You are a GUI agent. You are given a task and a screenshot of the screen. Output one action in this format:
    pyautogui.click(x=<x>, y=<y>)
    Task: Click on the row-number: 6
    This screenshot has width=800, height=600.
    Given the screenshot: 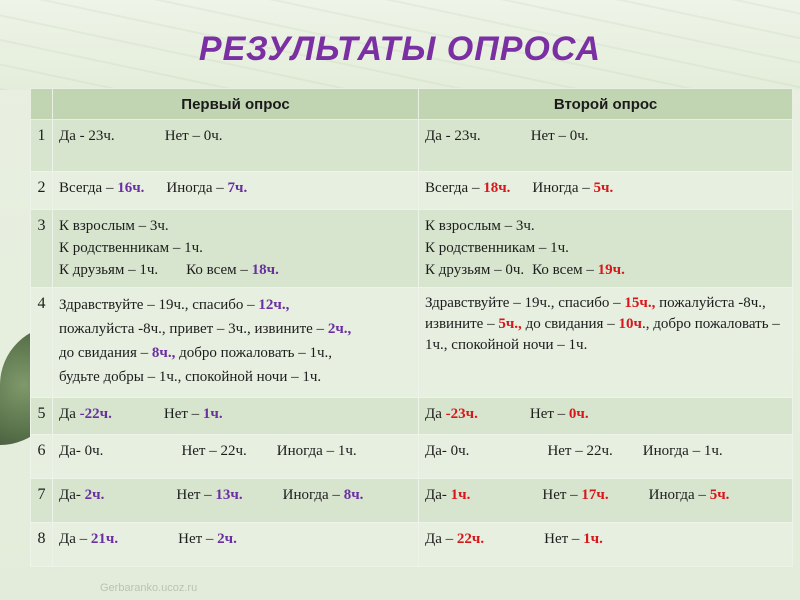 What is the action you would take?
    pyautogui.click(x=41, y=456)
    